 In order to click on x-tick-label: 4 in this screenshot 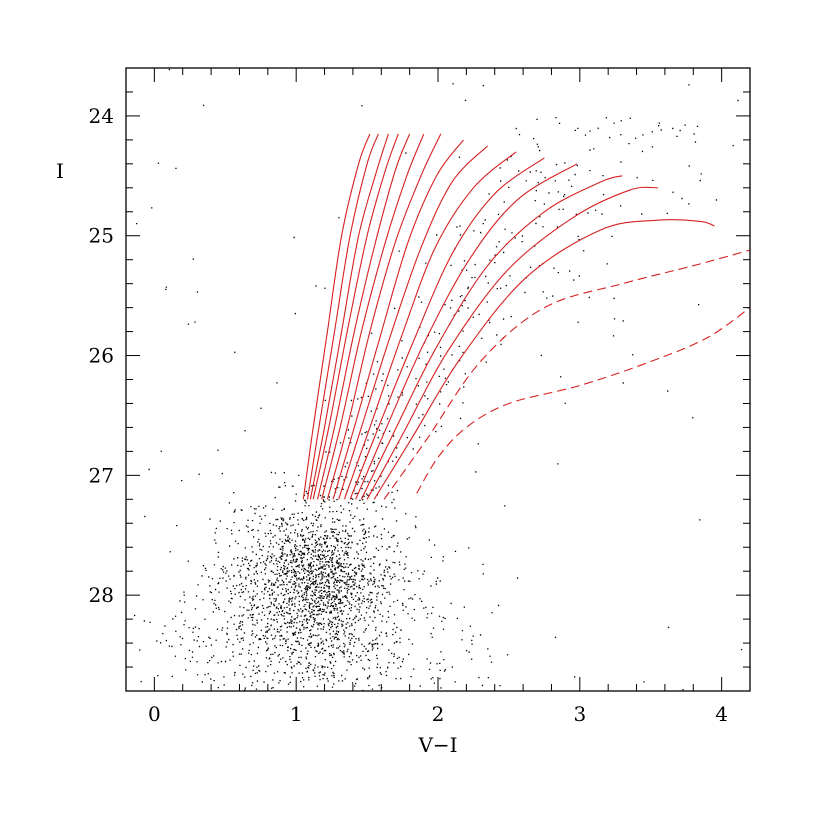, I will do `click(721, 714)`.